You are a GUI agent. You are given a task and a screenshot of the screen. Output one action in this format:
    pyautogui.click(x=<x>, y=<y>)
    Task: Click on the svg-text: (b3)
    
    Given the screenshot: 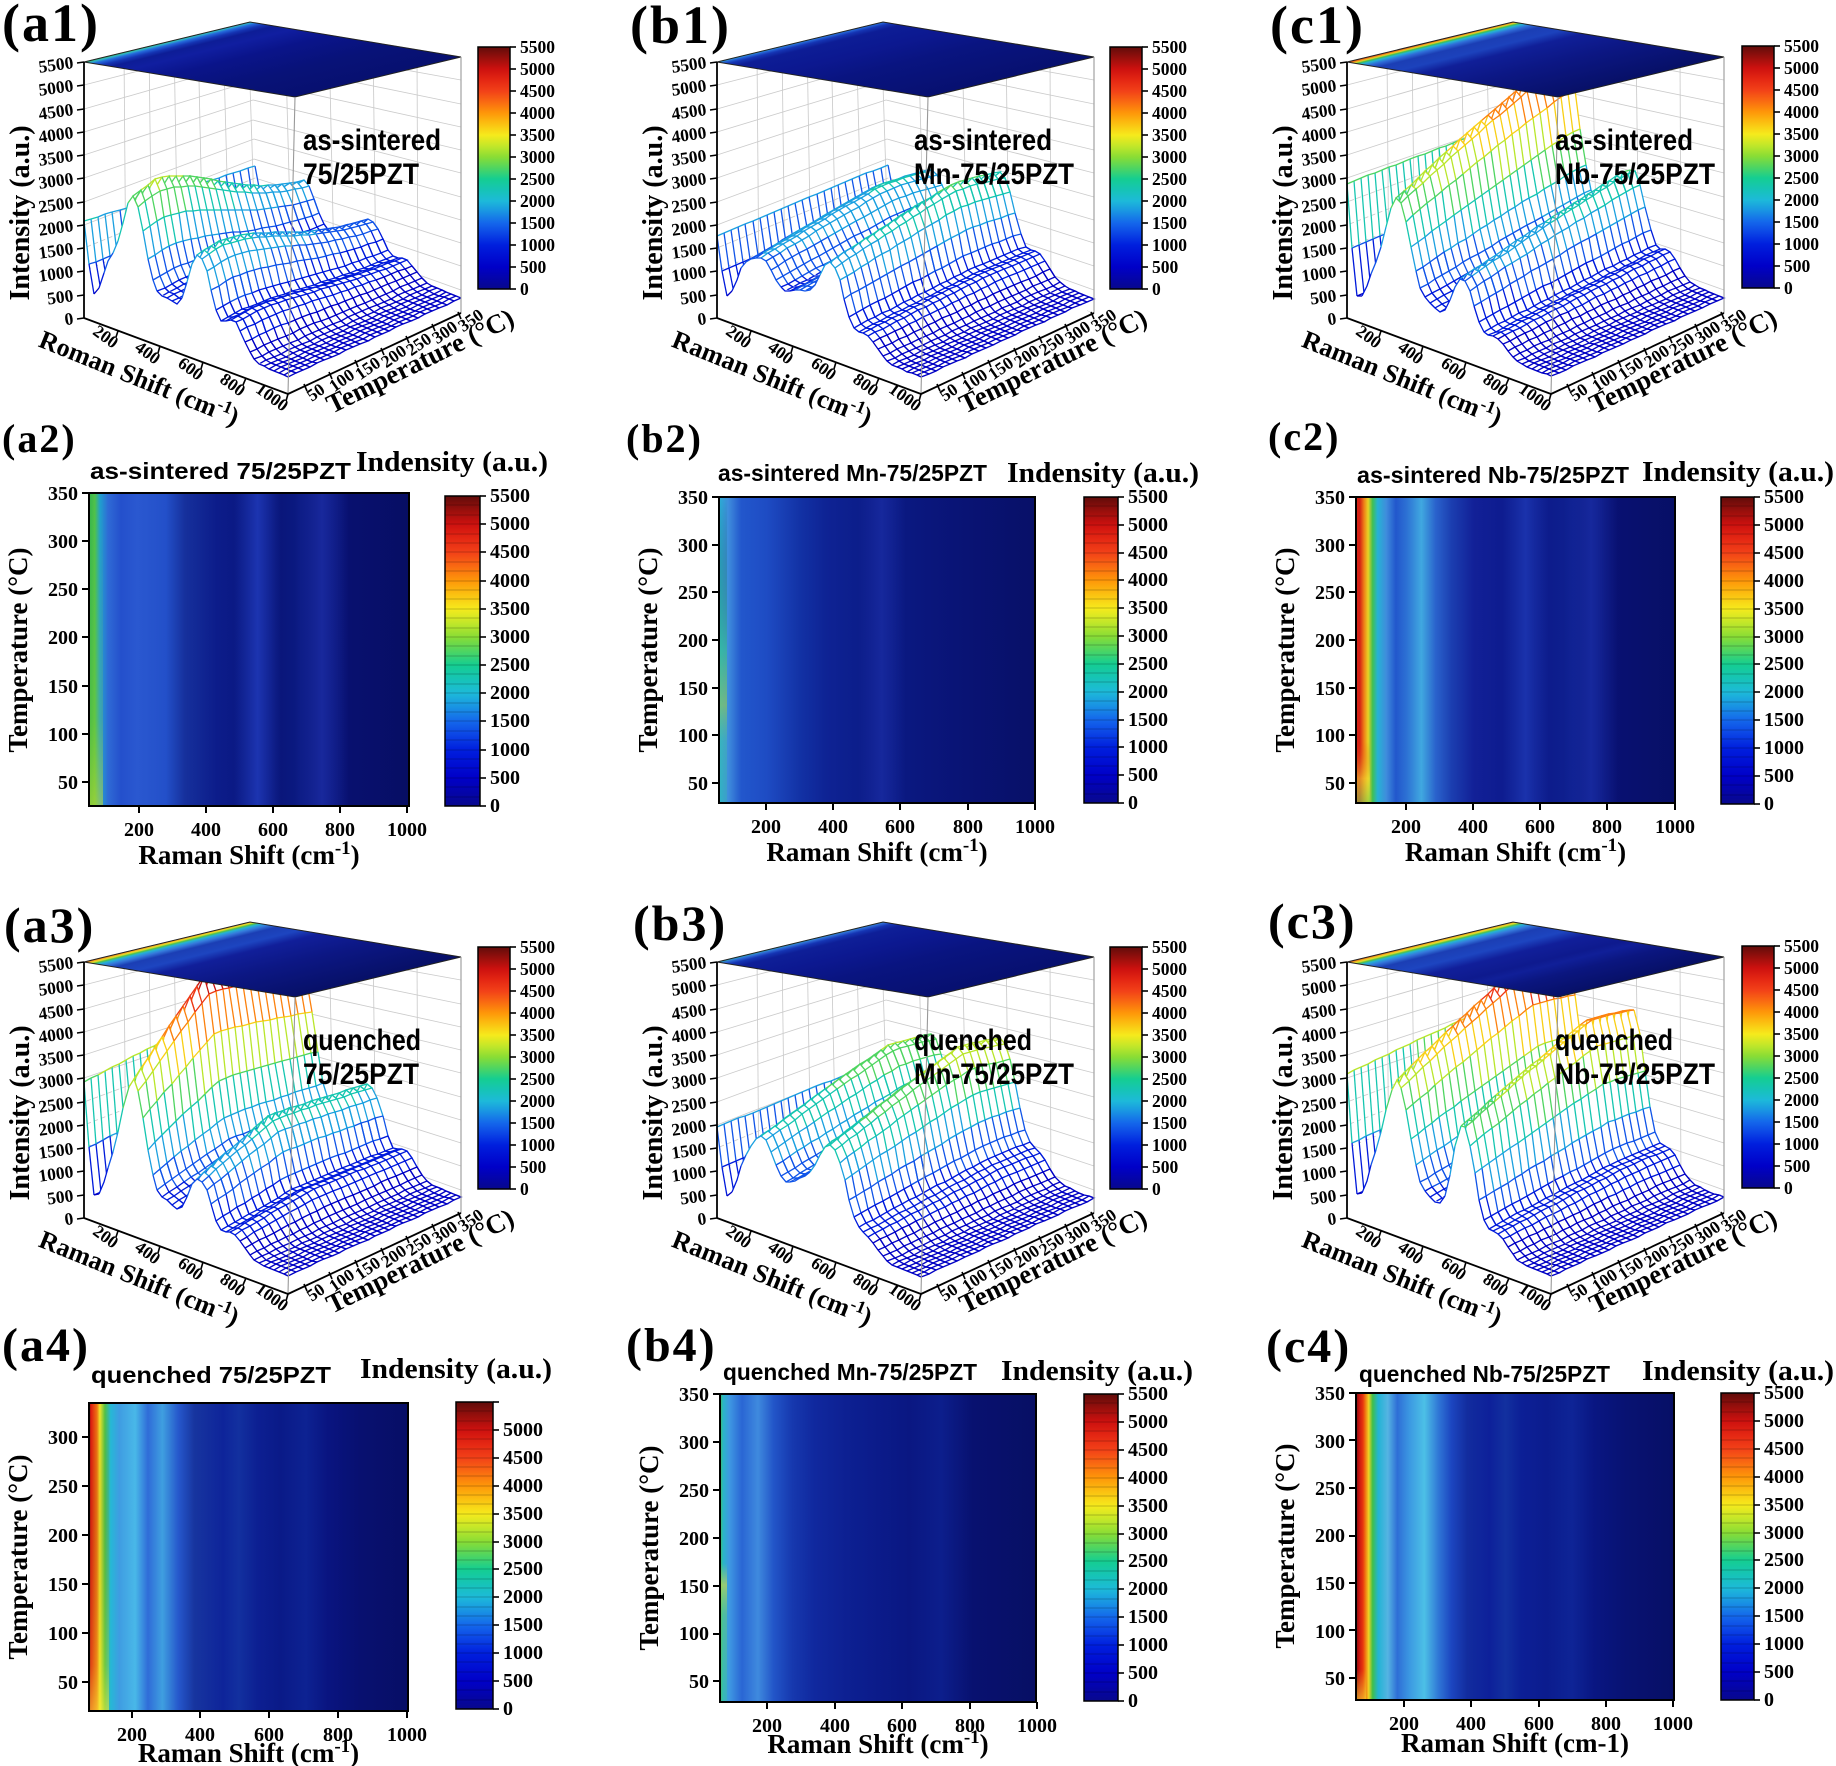 What is the action you would take?
    pyautogui.click(x=680, y=923)
    